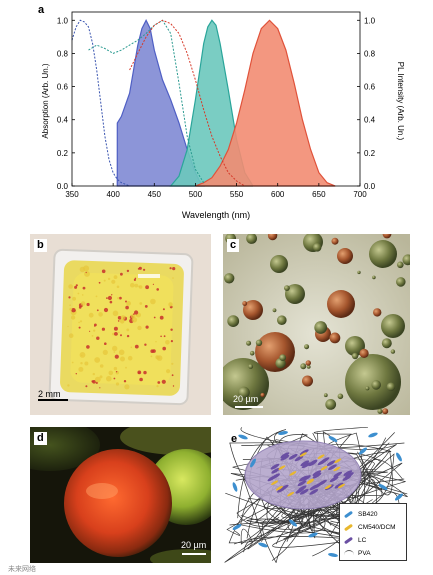  Describe the element at coordinates (120, 495) in the screenshot. I see `fluorescence-micrograph` at that location.